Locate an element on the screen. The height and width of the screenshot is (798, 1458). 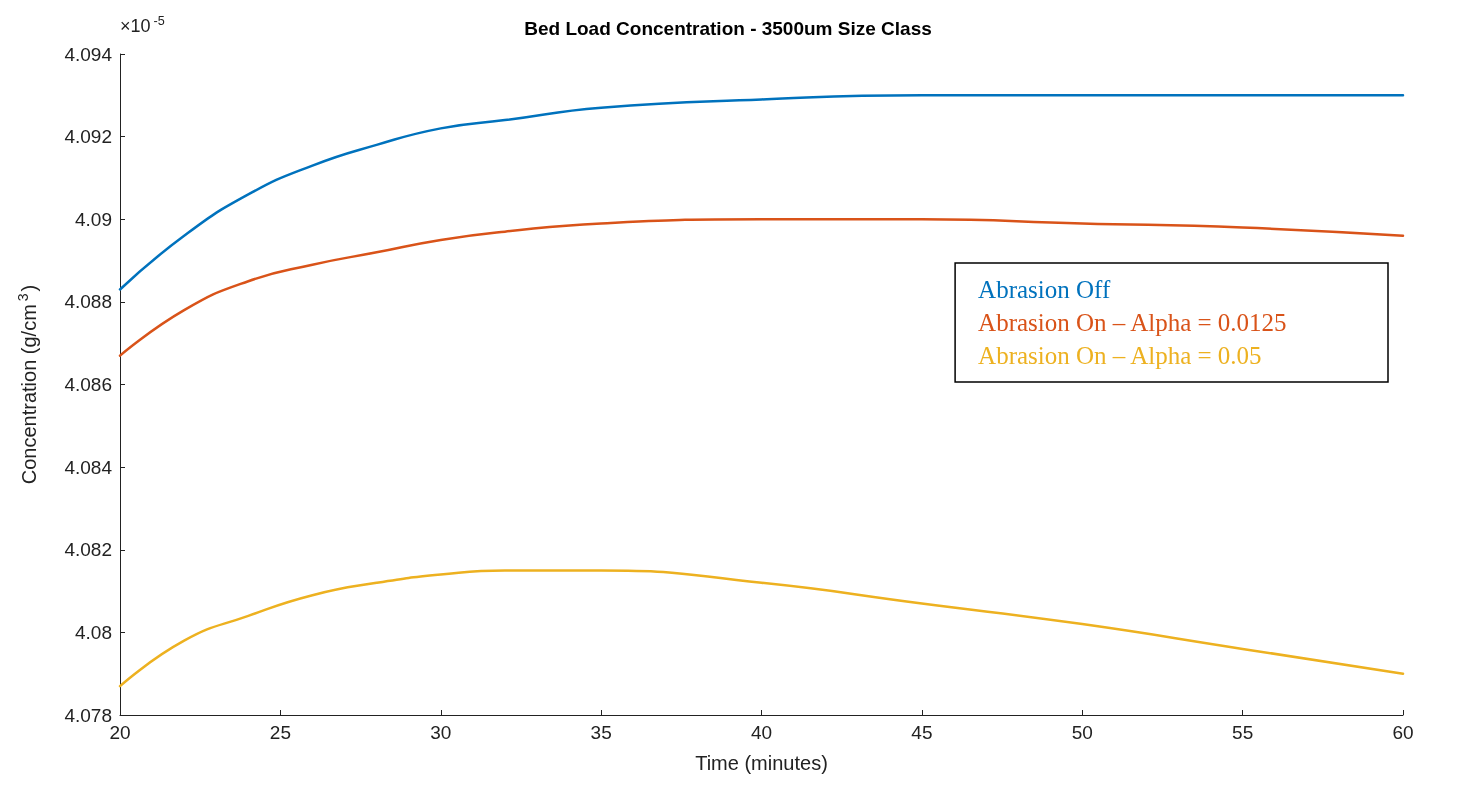
chart-title: Bed Load Concentration - 3500um Size Class is located at coordinates (728, 28).